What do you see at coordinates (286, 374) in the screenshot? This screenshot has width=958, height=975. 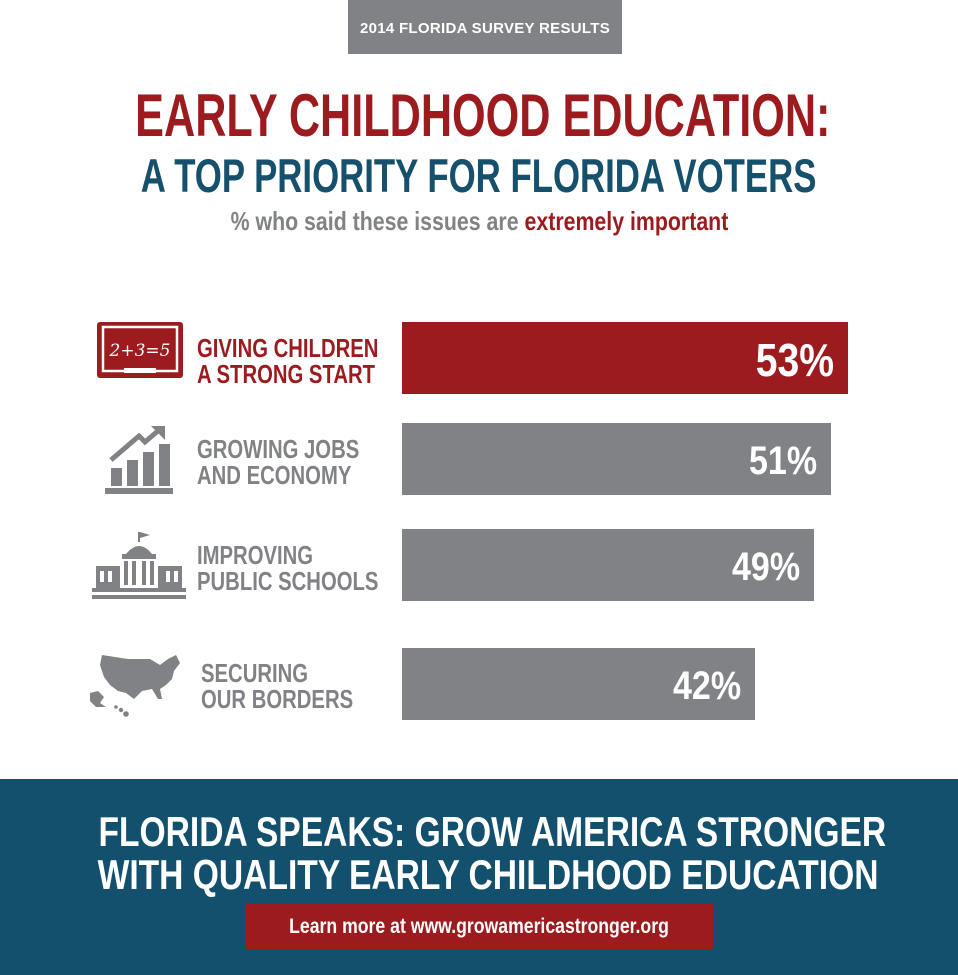 I see `category-label-line: A STRONG START` at bounding box center [286, 374].